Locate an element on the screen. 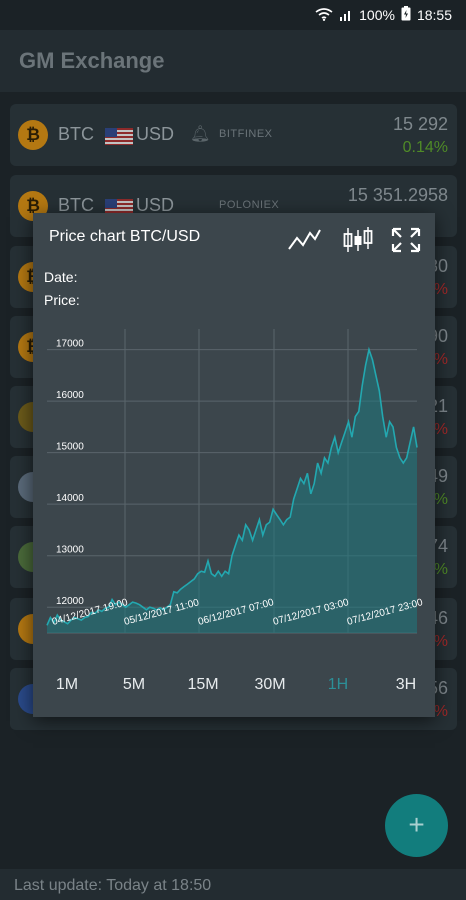 The height and width of the screenshot is (900, 466). date-label: Date: is located at coordinates (61, 277).